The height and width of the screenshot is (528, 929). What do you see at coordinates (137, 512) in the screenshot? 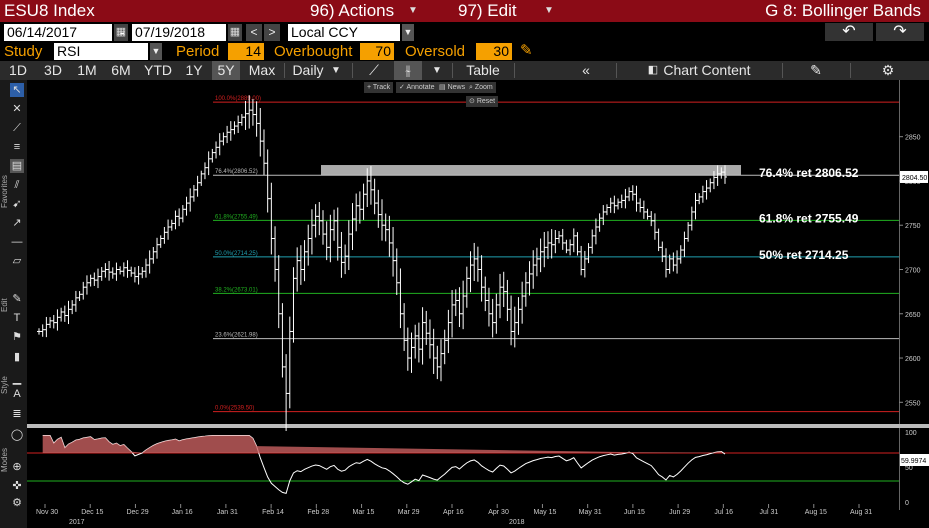
I see `time-tick-label: Dec 29` at bounding box center [137, 512].